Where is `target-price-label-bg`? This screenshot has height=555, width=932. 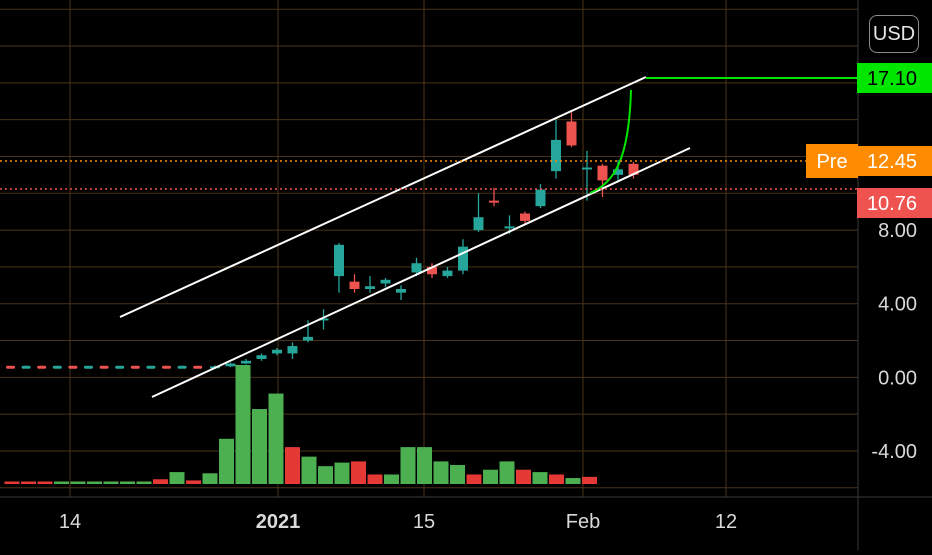 target-price-label-bg is located at coordinates (894, 78).